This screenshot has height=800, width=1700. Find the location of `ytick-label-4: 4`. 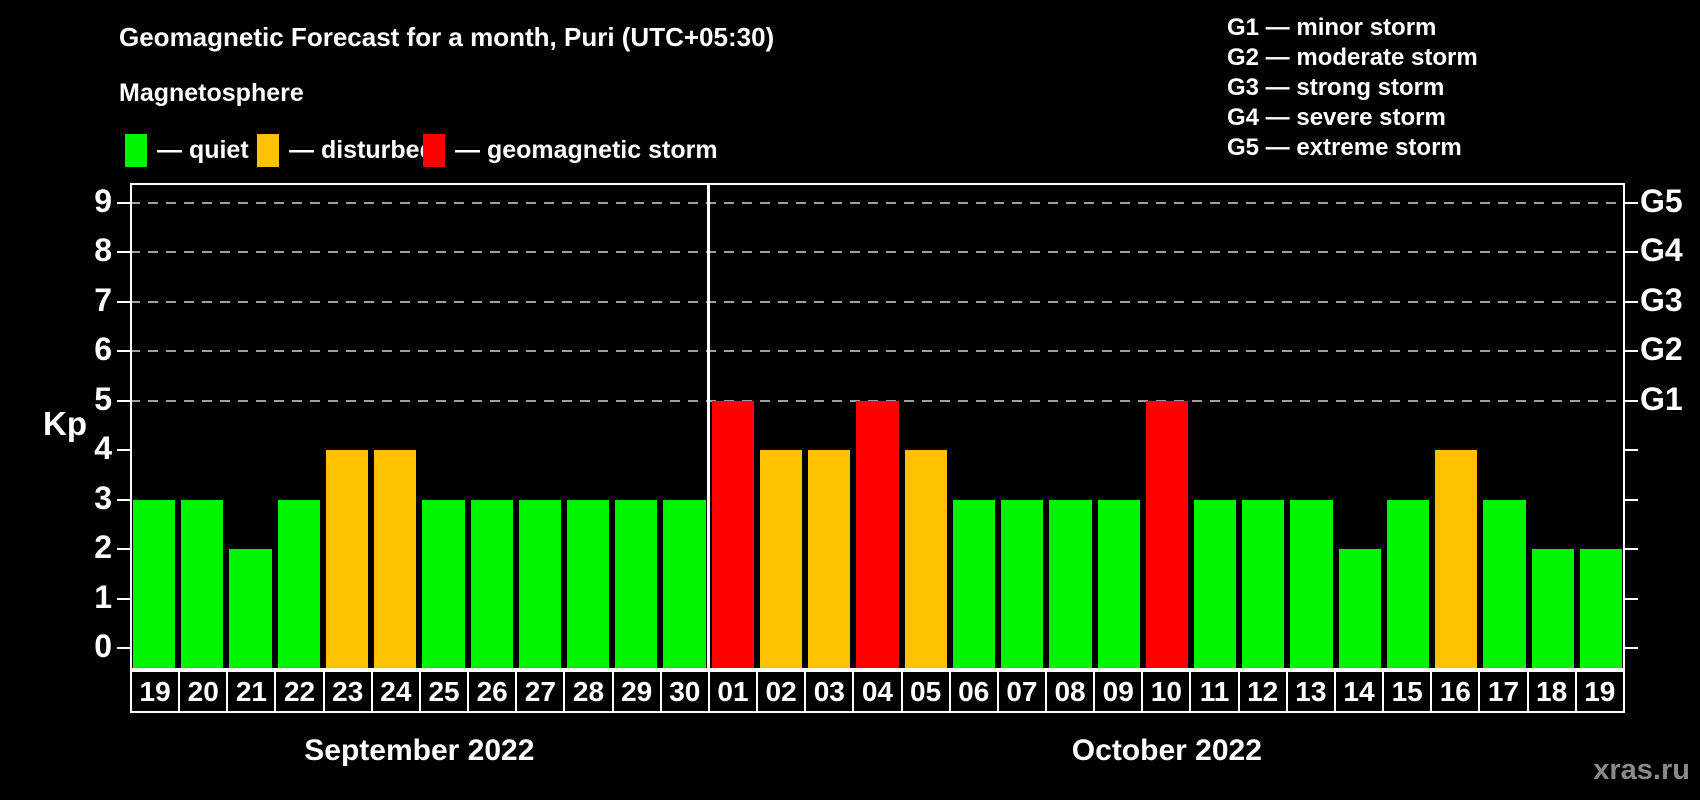

ytick-label-4: 4 is located at coordinates (103, 448).